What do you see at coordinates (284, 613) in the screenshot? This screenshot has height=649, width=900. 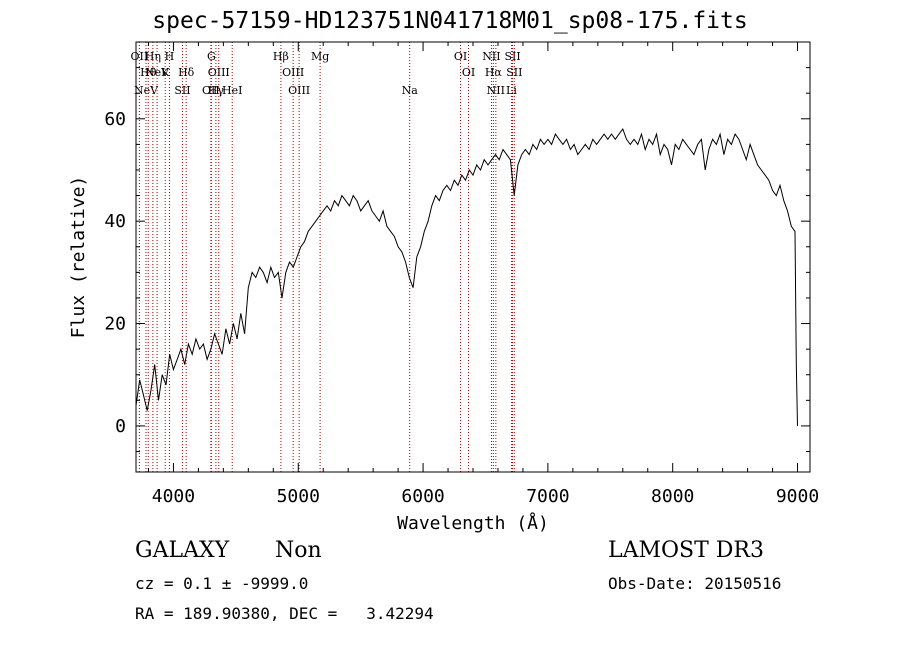 I see `coordinates-label: RA = 189.90380, DEC = 3.42294` at bounding box center [284, 613].